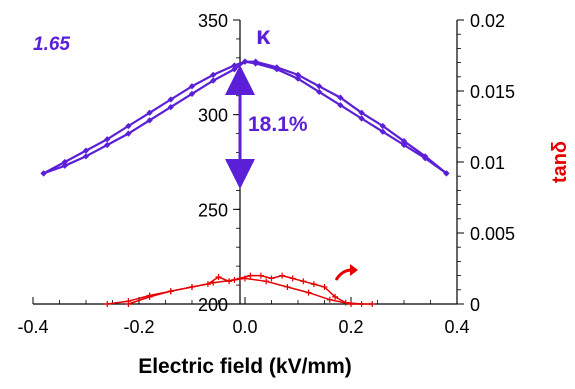 The width and height of the screenshot is (575, 389). What do you see at coordinates (51, 44) in the screenshot?
I see `corner-value: 1.65` at bounding box center [51, 44].